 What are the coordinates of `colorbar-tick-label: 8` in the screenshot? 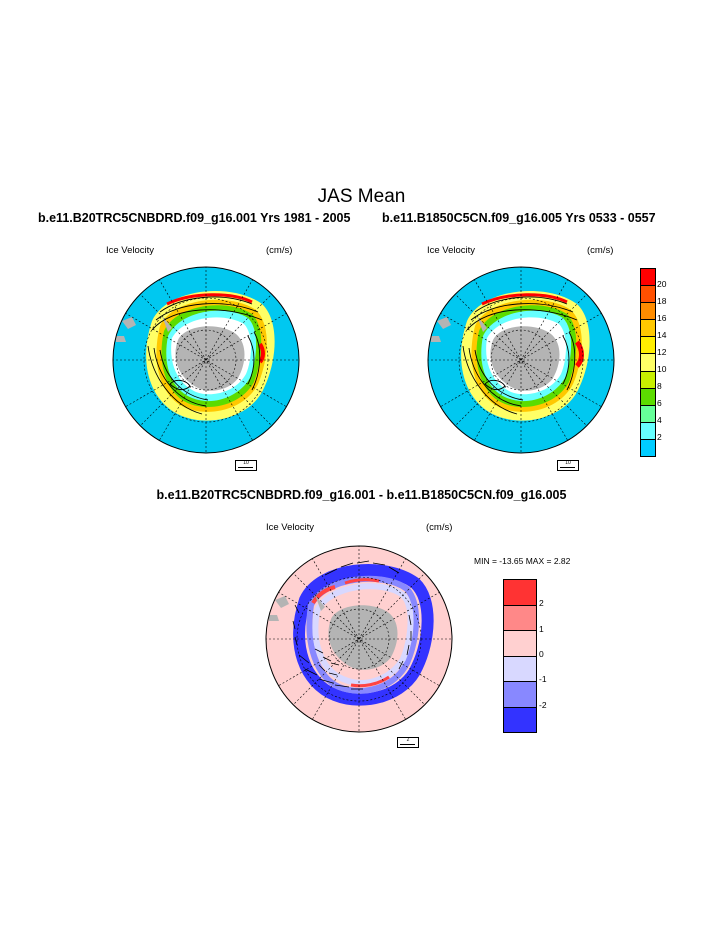 It's located at (659, 386).